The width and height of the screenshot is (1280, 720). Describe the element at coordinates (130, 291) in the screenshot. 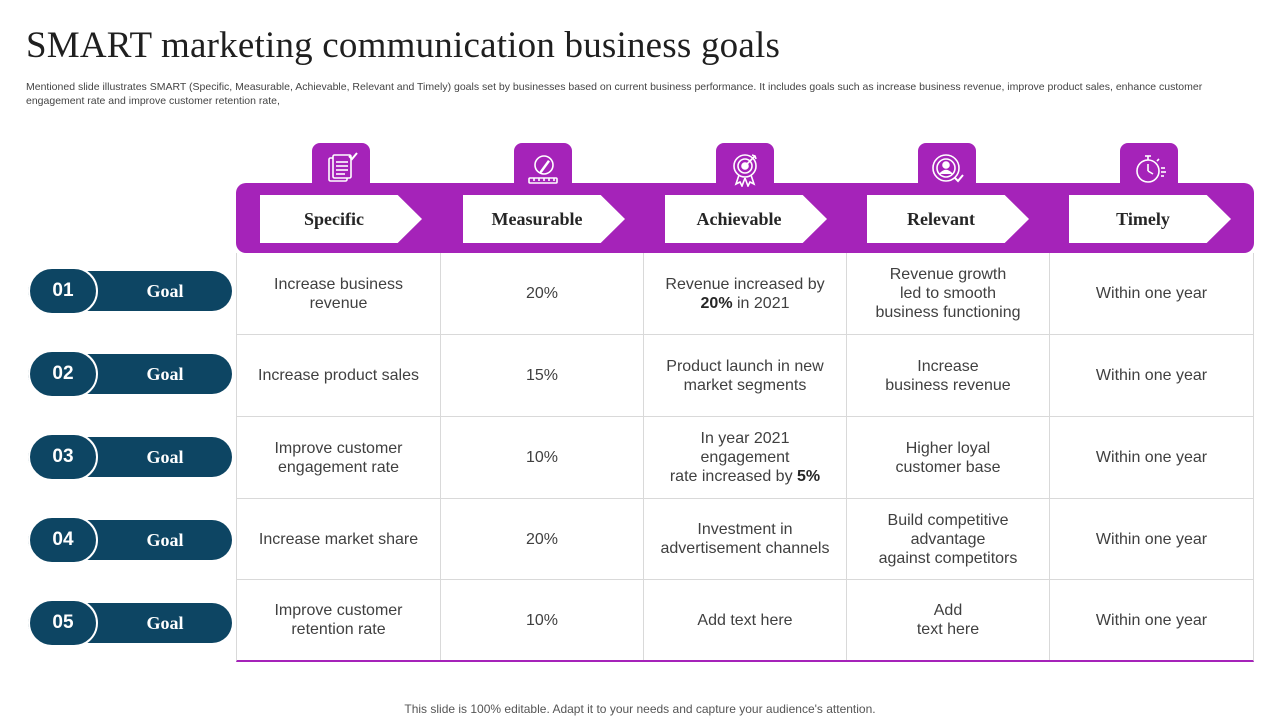

I see `goal-pill-1: 01 Goal` at that location.